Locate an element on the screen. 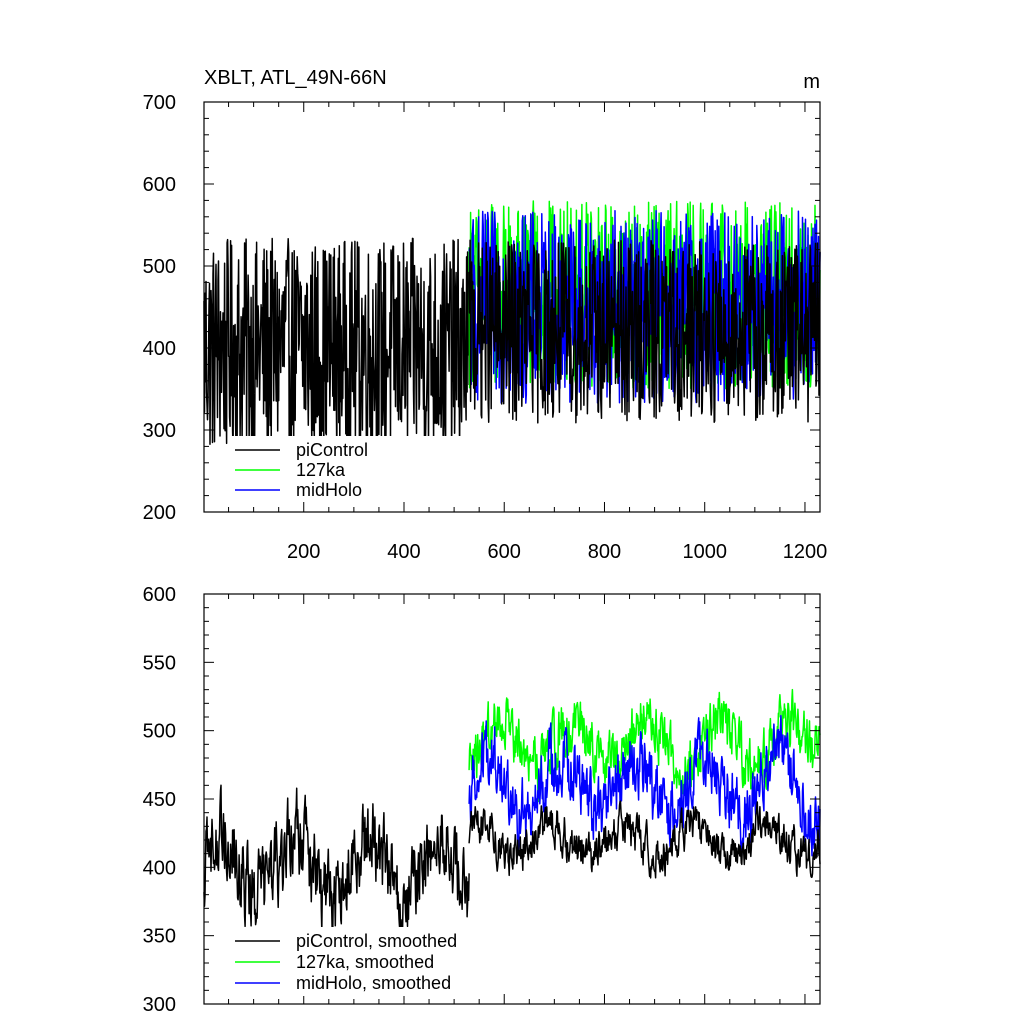  y-tick-label: 550 is located at coordinates (159, 663).